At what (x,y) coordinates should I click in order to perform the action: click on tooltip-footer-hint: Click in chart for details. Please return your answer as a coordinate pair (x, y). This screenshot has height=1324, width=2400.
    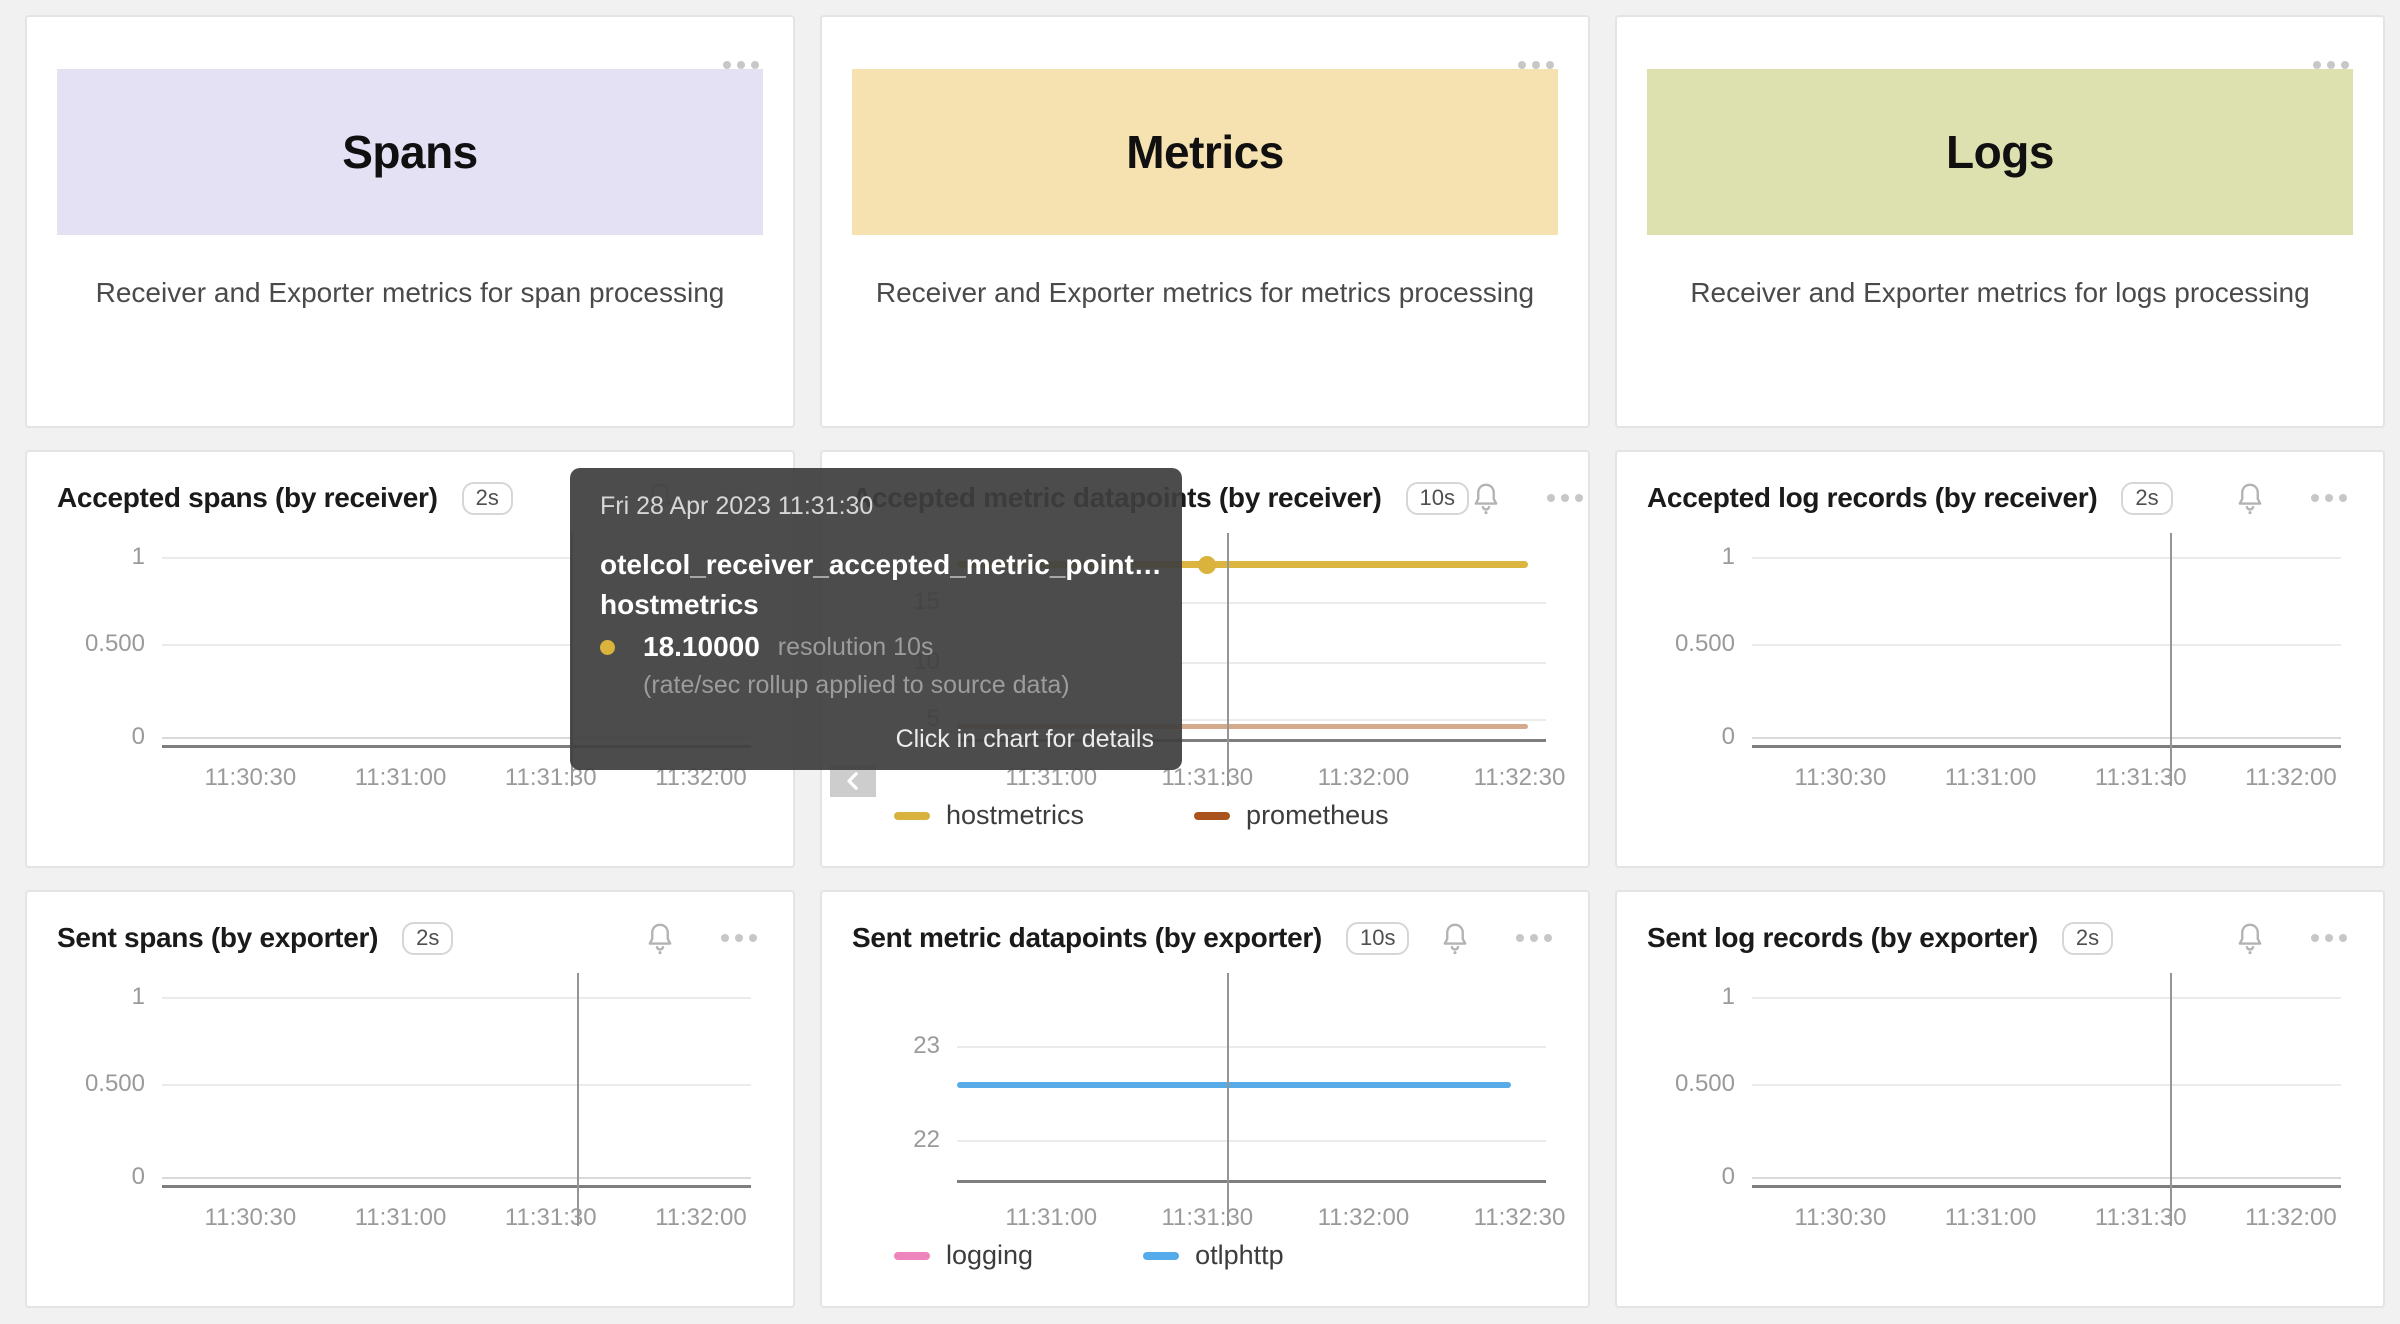
    Looking at the image, I should click on (1024, 739).